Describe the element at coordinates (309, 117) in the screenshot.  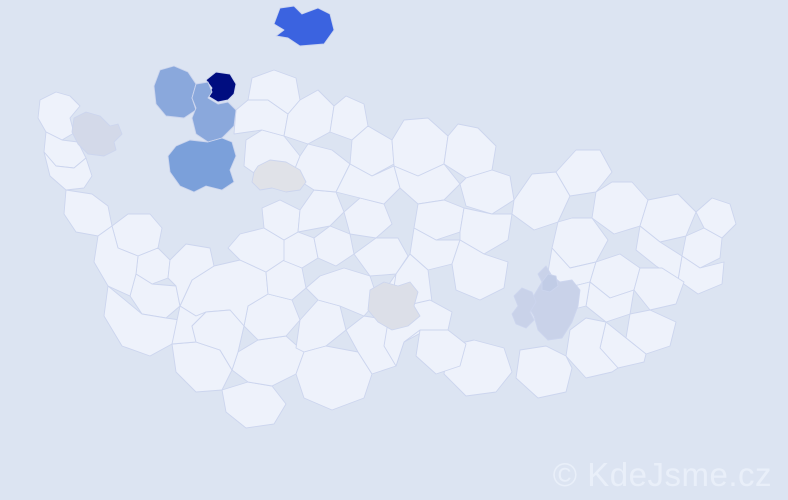
I see `district-liberec` at that location.